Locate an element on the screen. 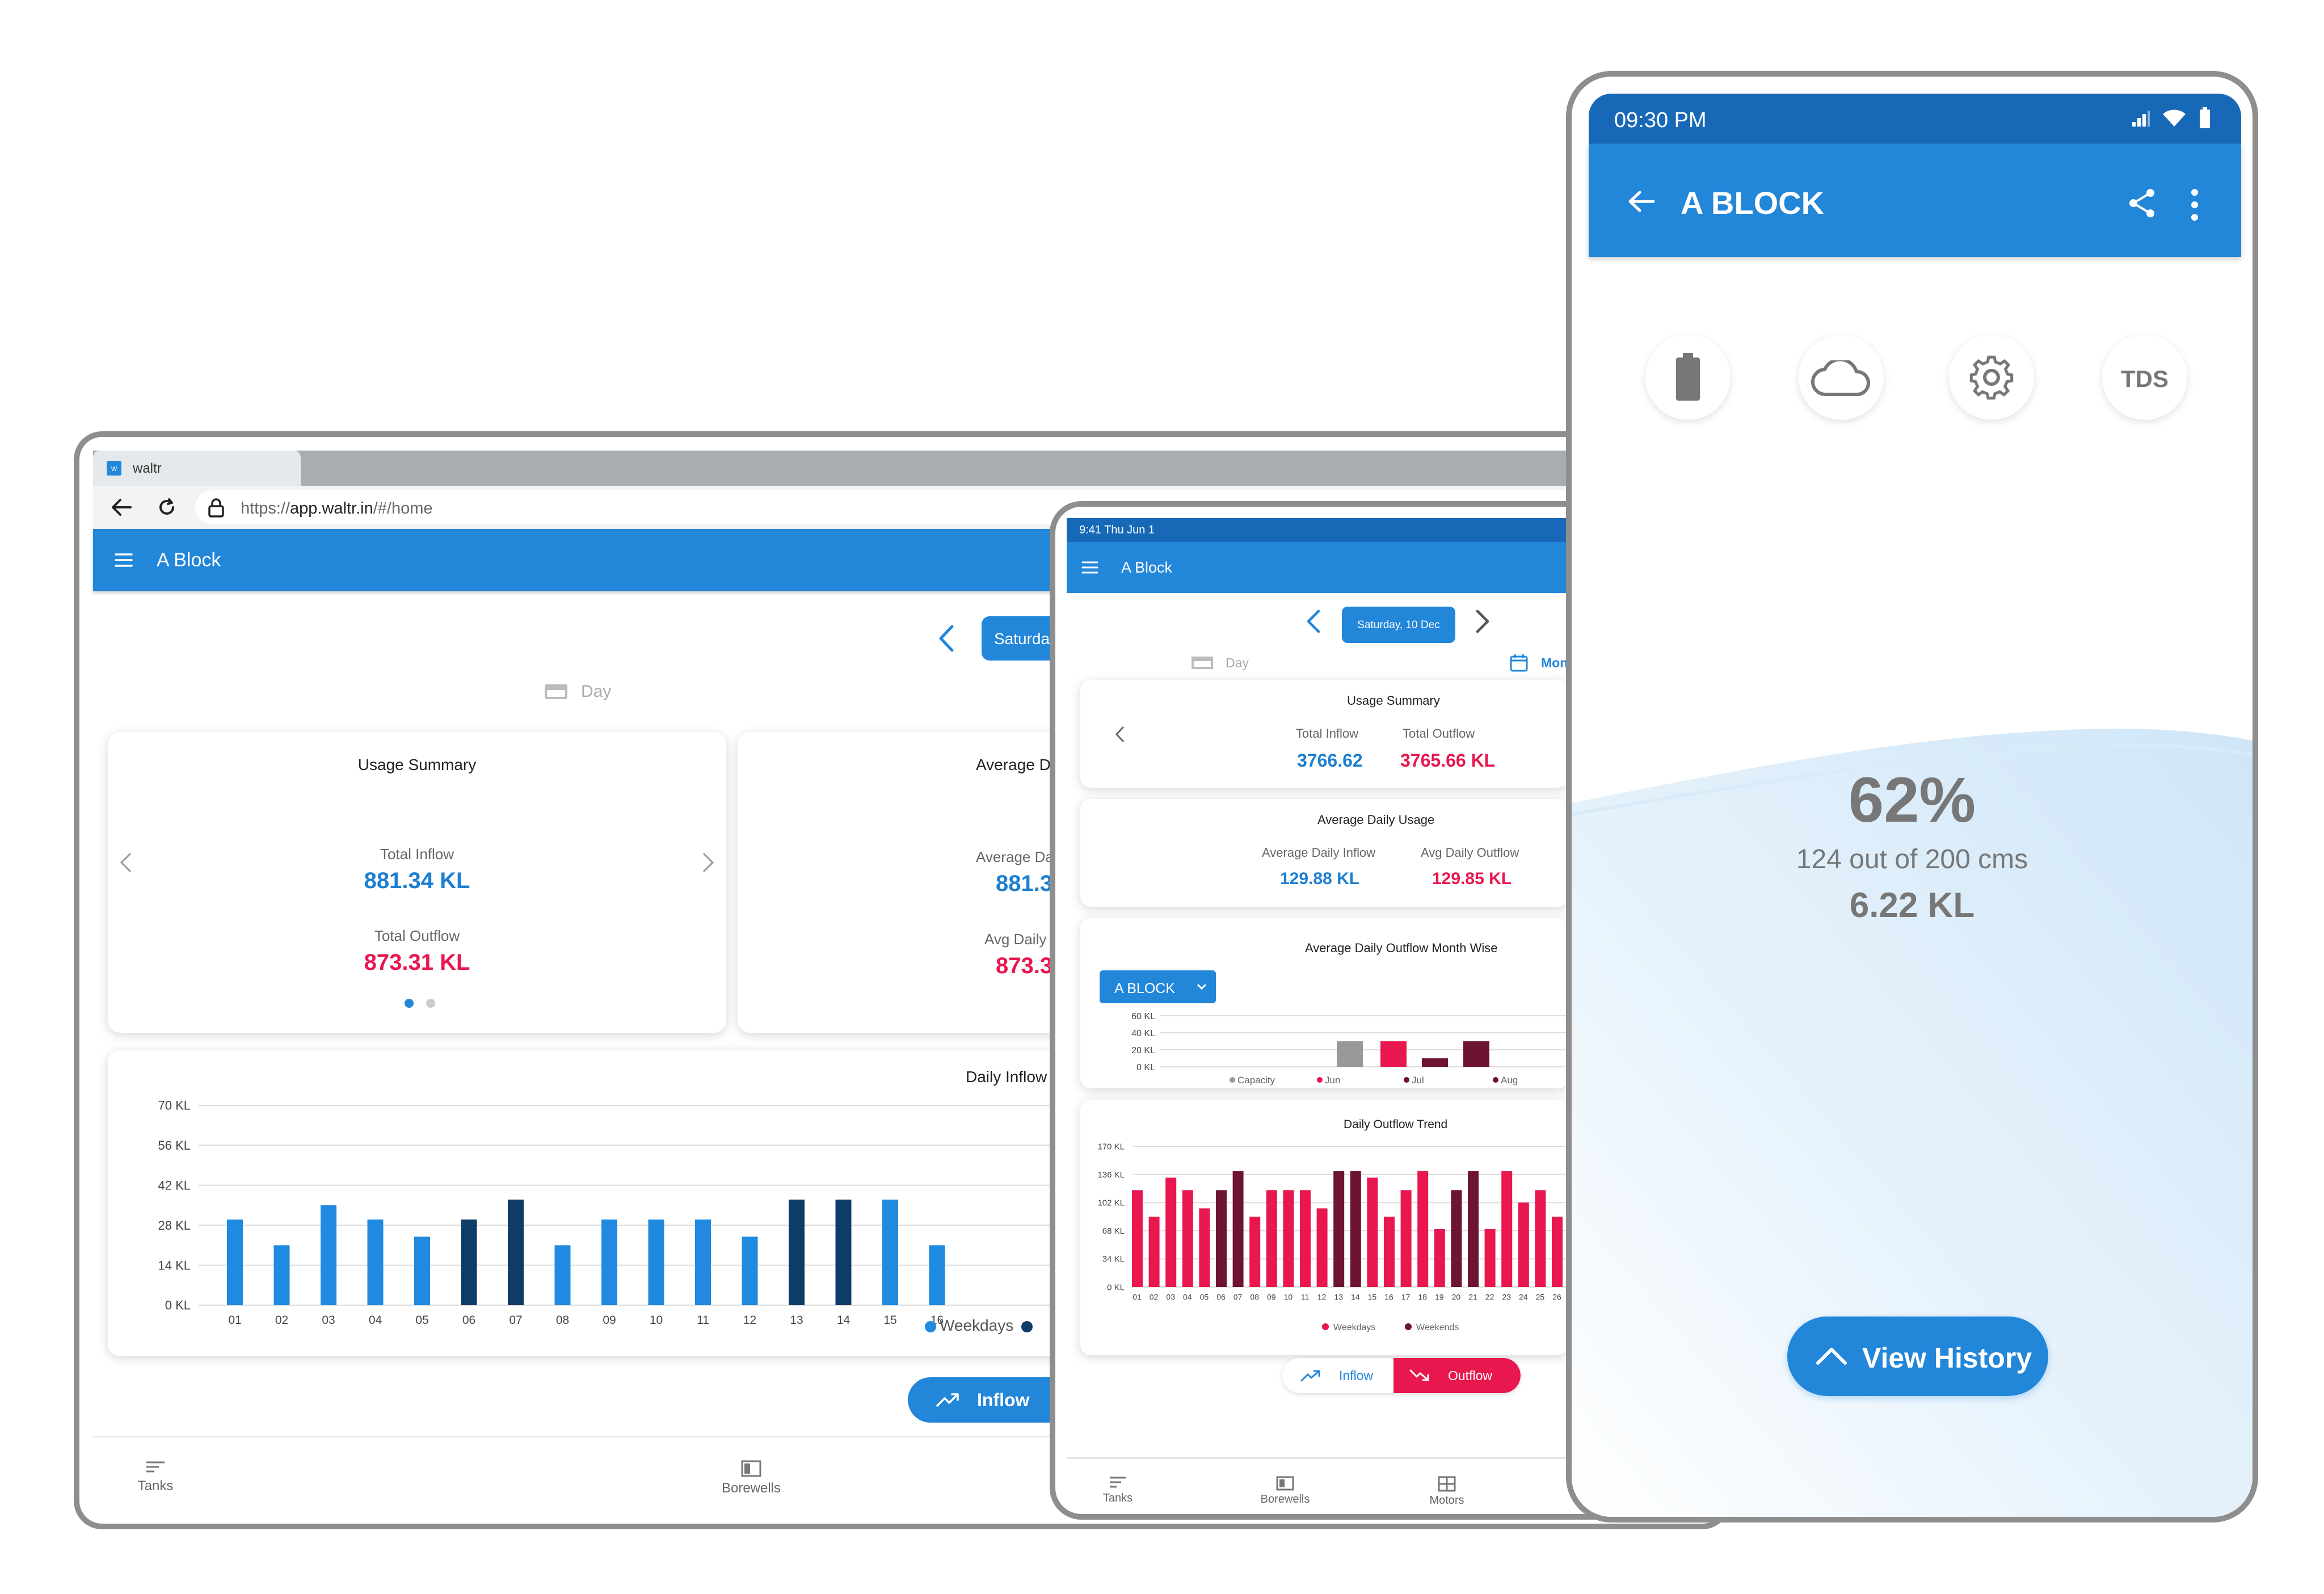 This screenshot has width=2324, height=1594. carousel-dot-active is located at coordinates (409, 1004).